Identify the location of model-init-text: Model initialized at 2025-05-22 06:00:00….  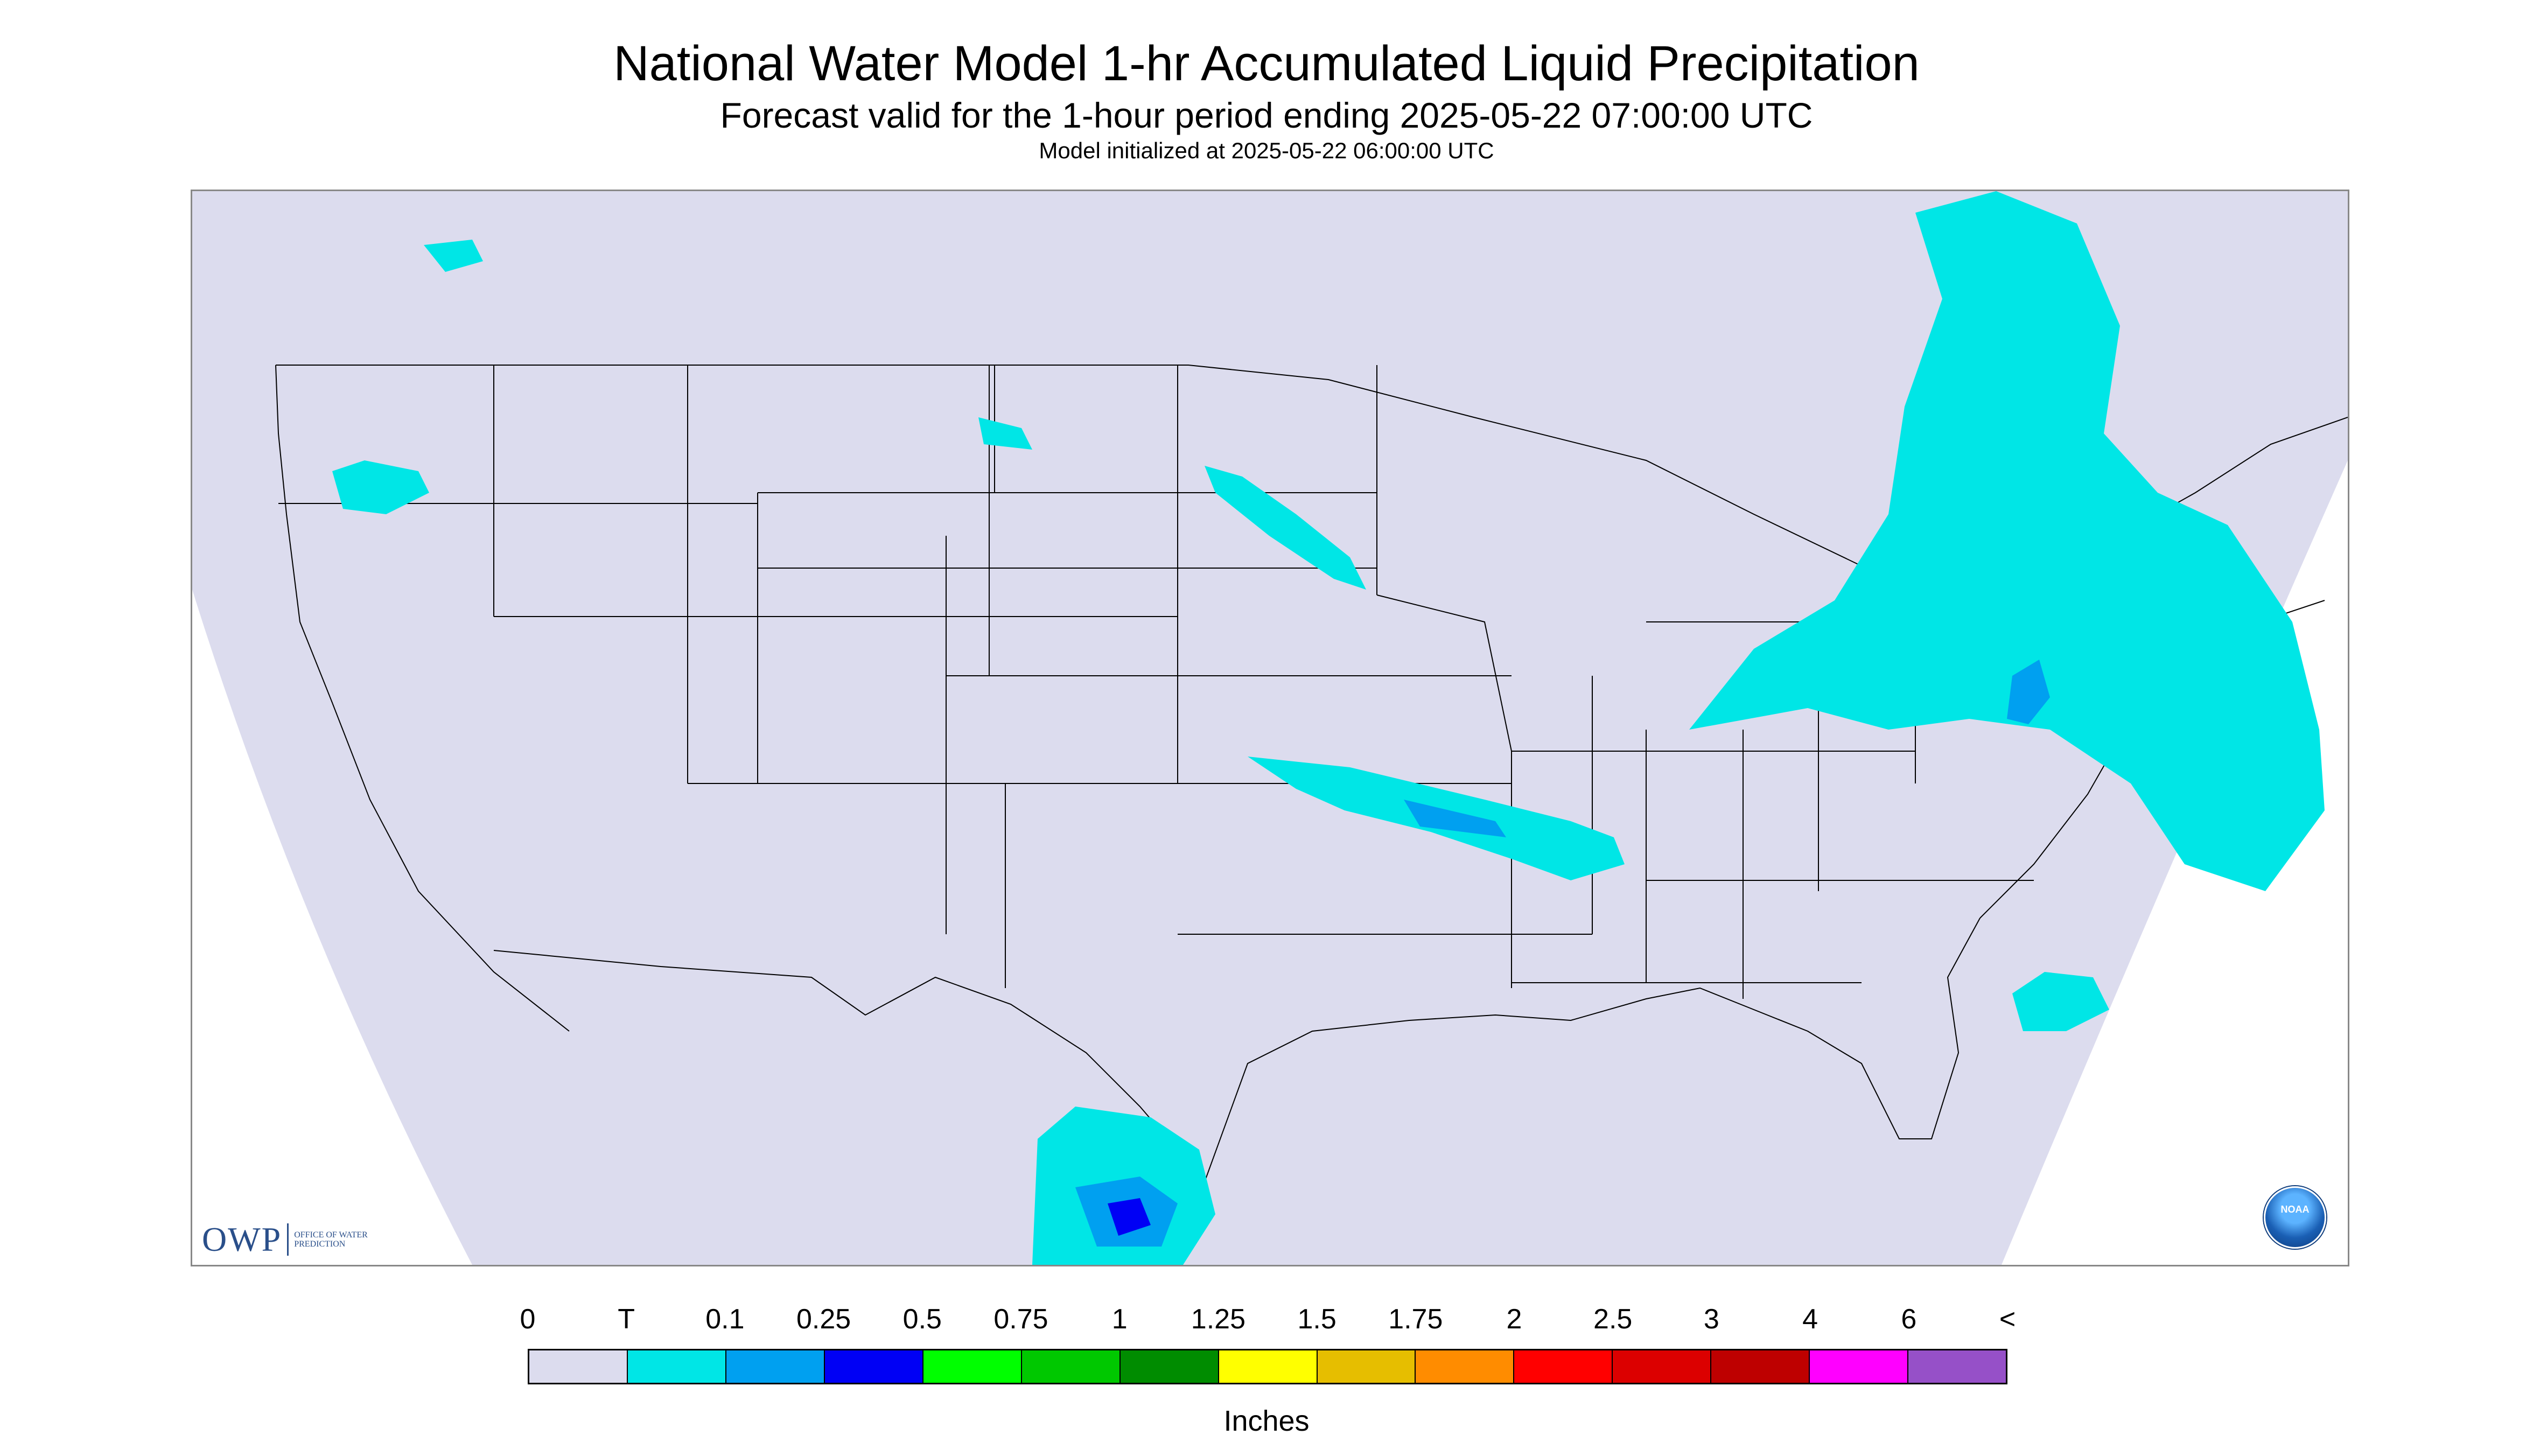
(1266, 150).